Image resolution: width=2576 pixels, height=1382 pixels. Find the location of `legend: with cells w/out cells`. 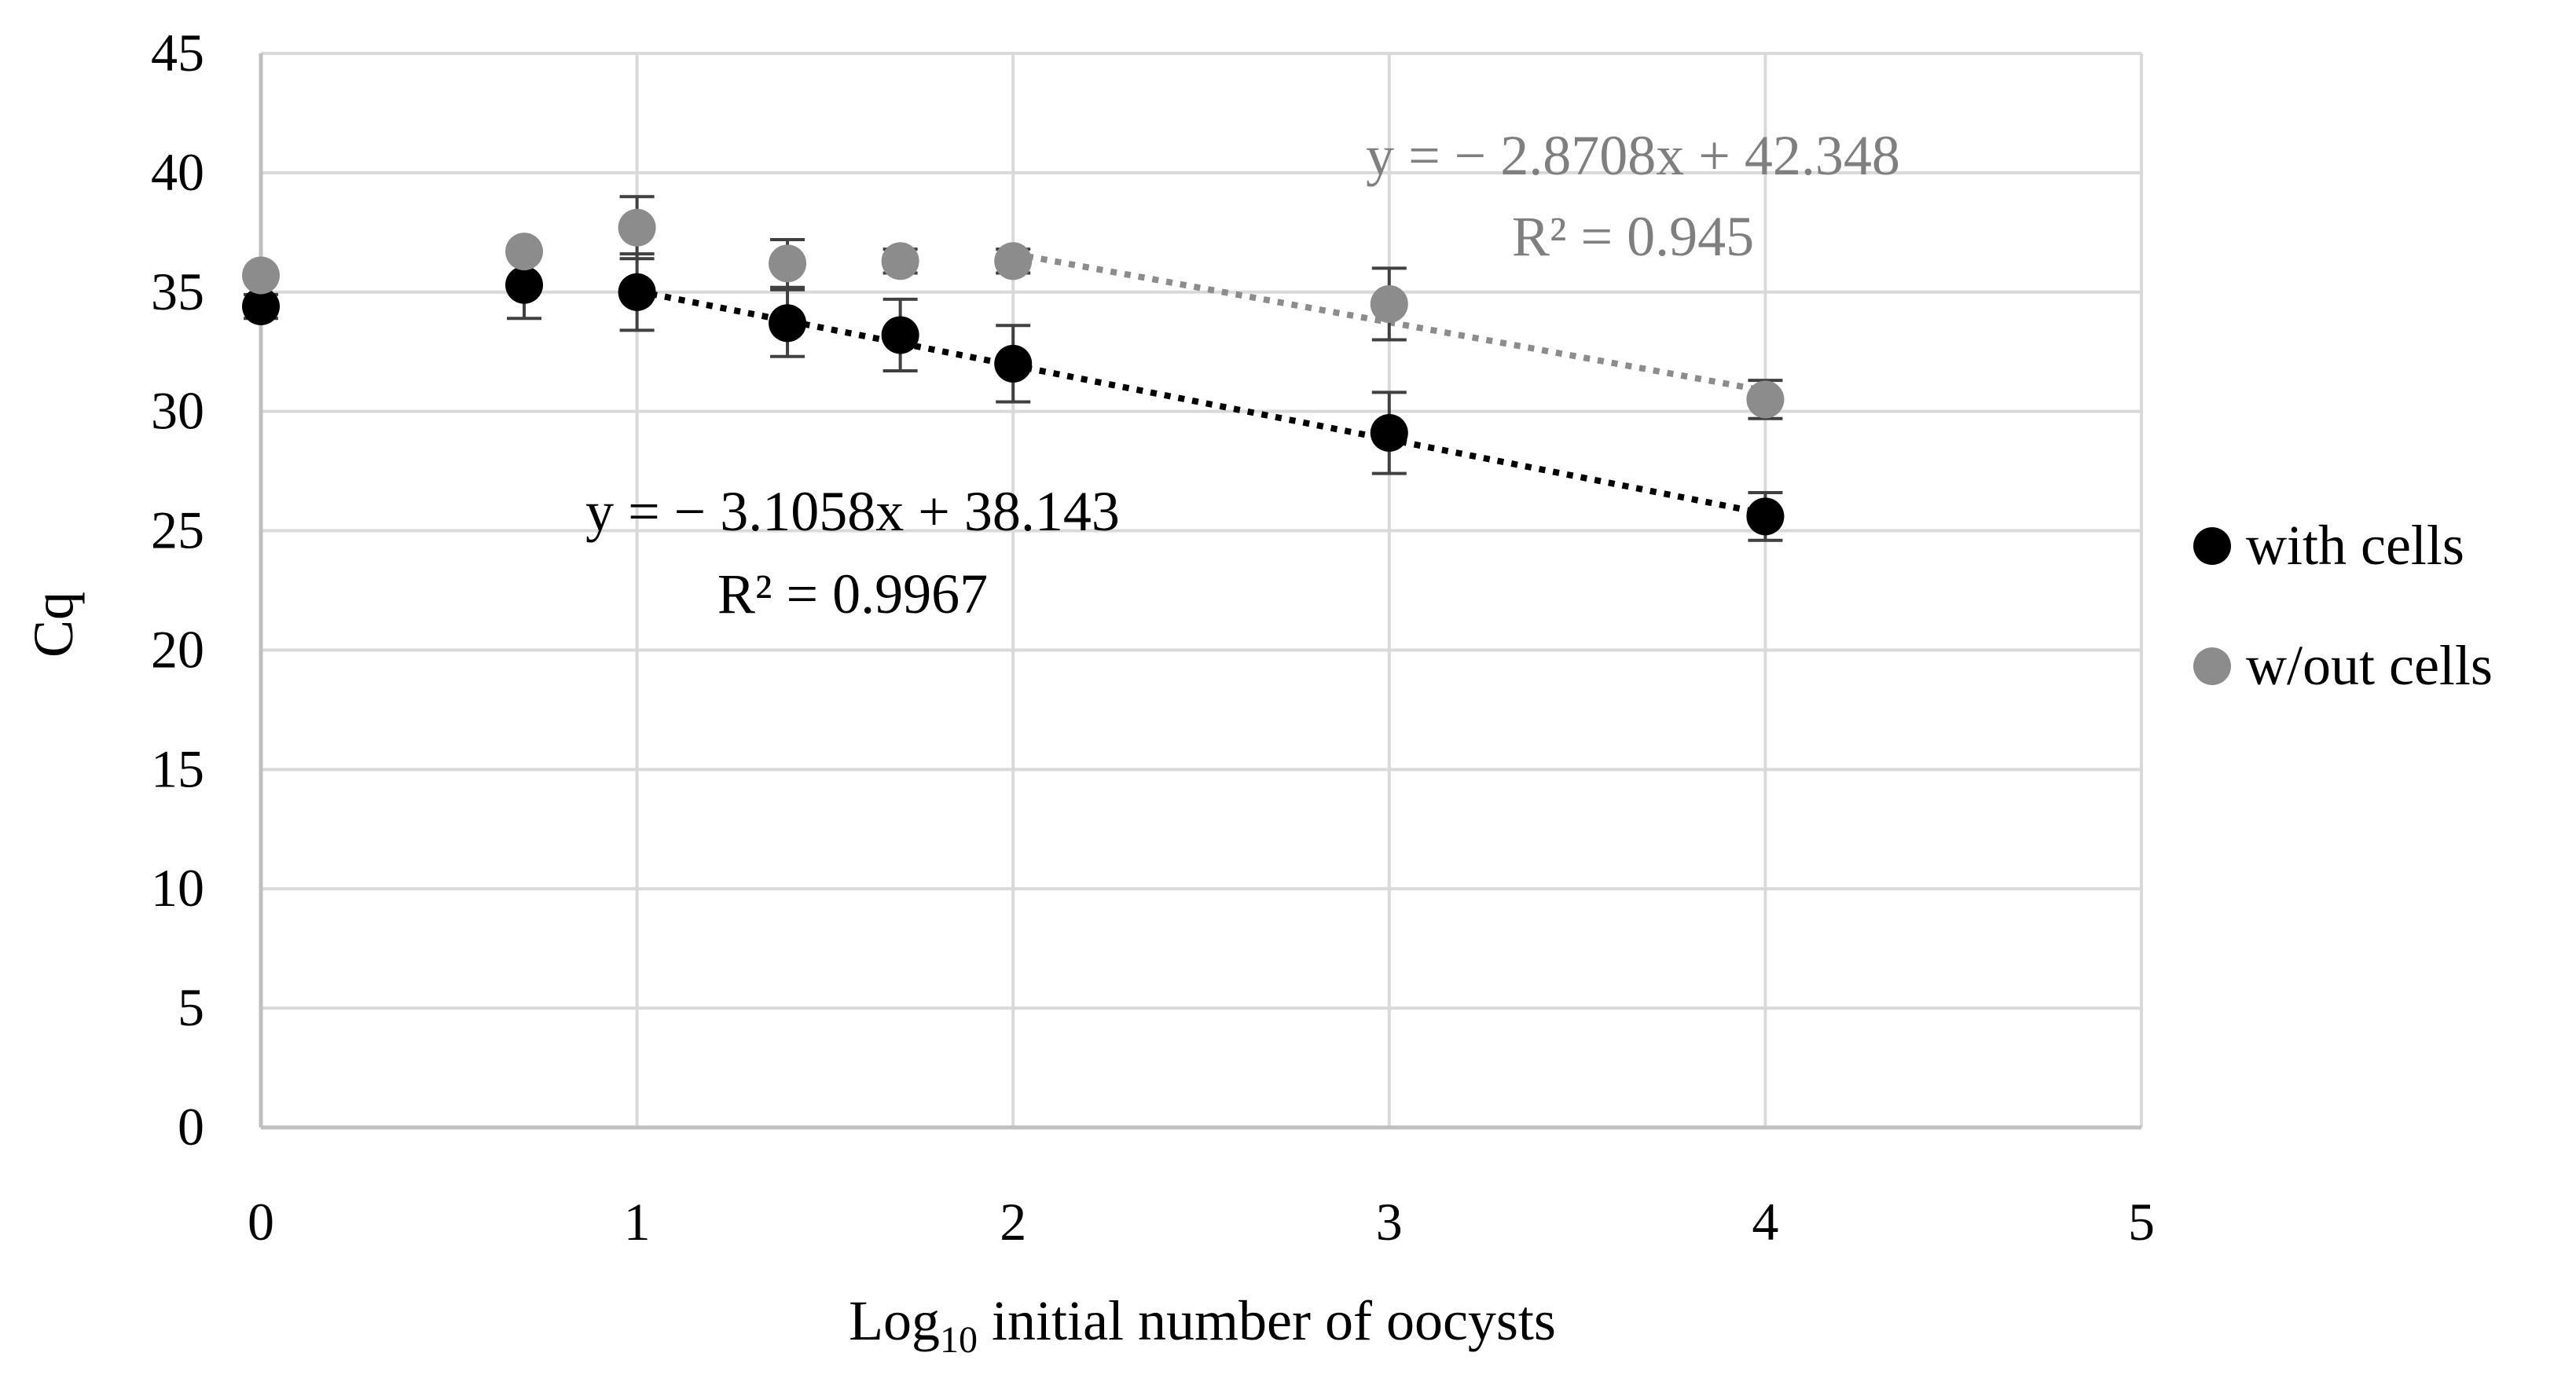

legend: with cells w/out cells is located at coordinates (2343, 605).